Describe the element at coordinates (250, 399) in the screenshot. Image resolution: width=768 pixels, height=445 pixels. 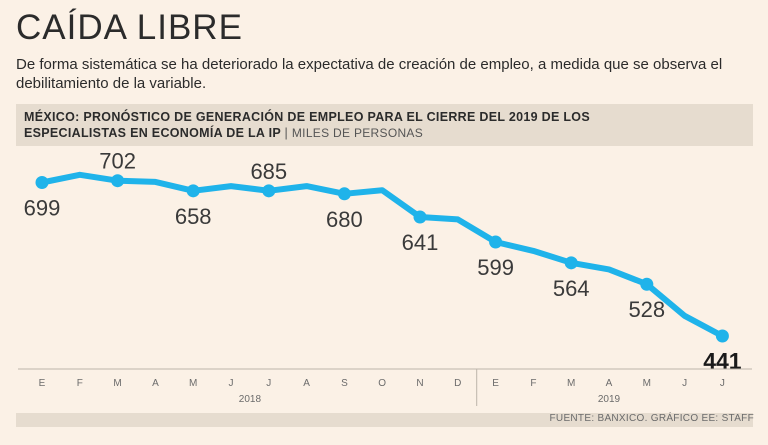
I see `year-label: 2018` at that location.